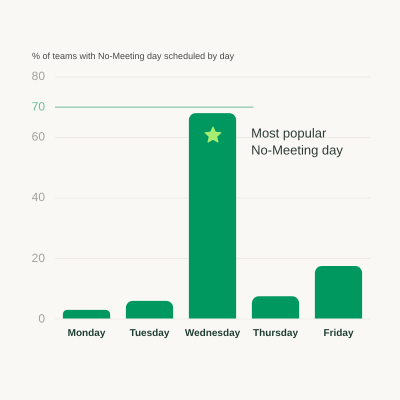  What do you see at coordinates (39, 197) in the screenshot?
I see `y-tick-label: 40` at bounding box center [39, 197].